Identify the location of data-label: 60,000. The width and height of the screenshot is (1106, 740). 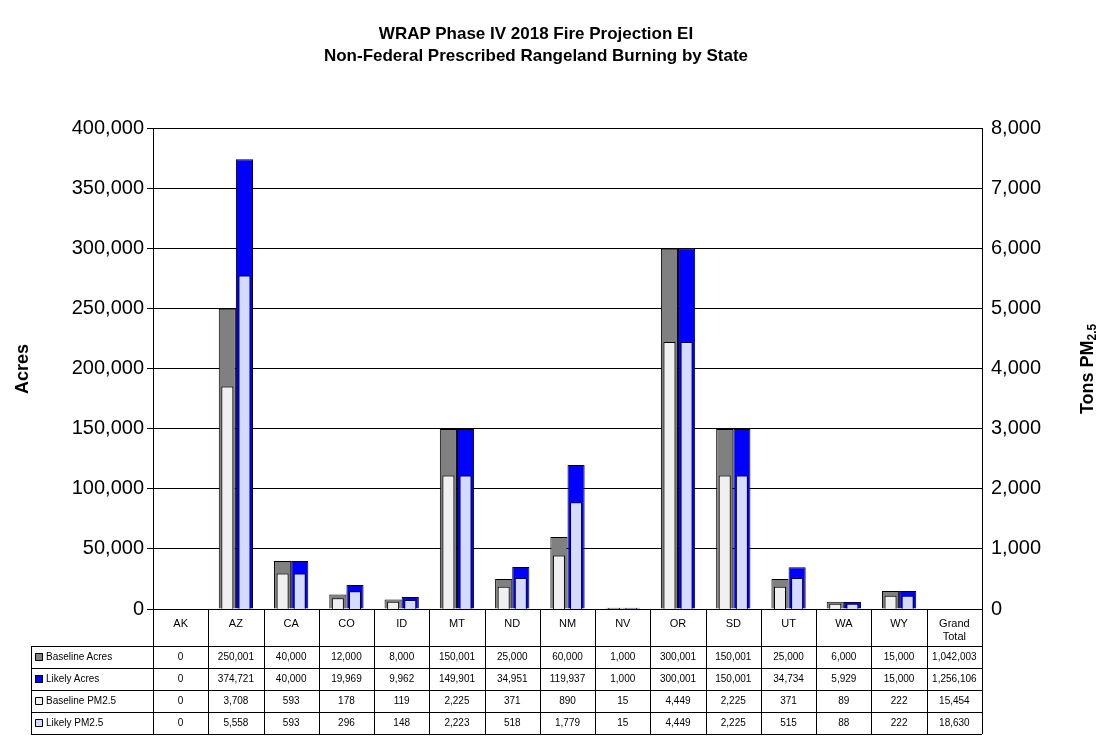
(568, 656).